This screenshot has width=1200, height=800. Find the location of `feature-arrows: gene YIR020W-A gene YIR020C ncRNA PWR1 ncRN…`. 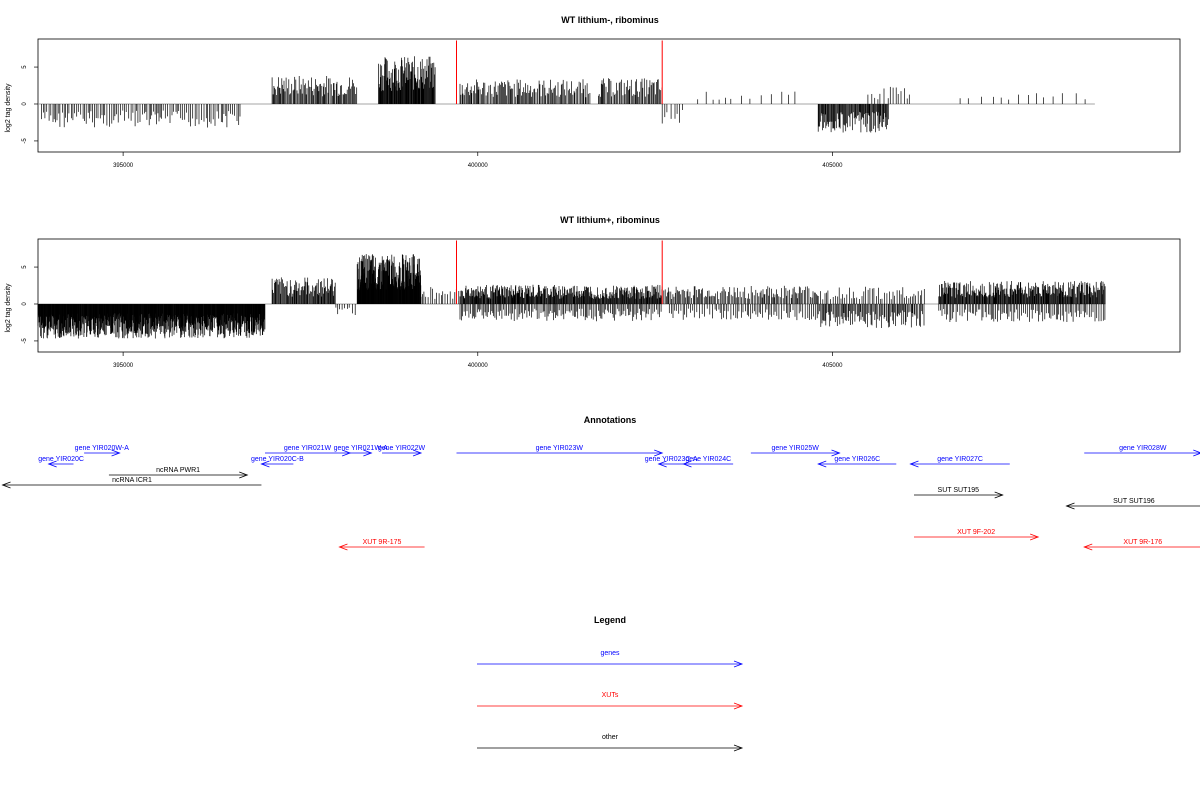

feature-arrows: gene YIR020W-A gene YIR020C ncRNA PWR1 ncRN… is located at coordinates (600, 498).